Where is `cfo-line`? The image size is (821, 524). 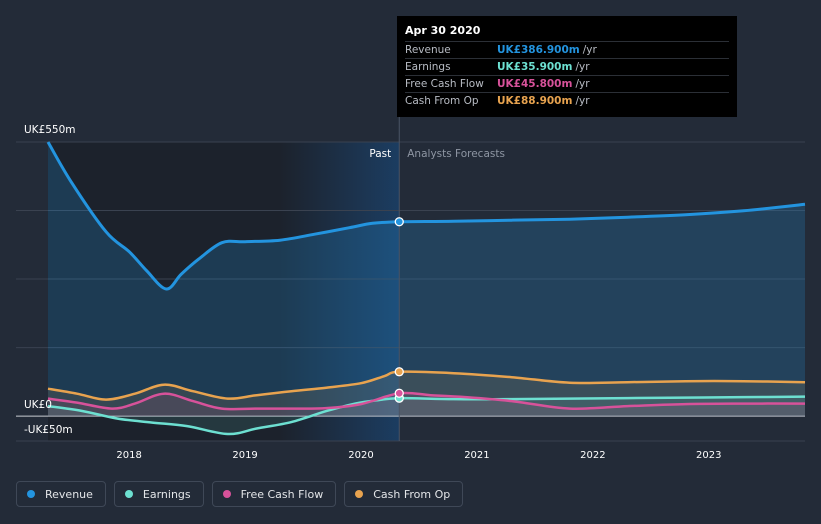 cfo-line is located at coordinates (426, 385).